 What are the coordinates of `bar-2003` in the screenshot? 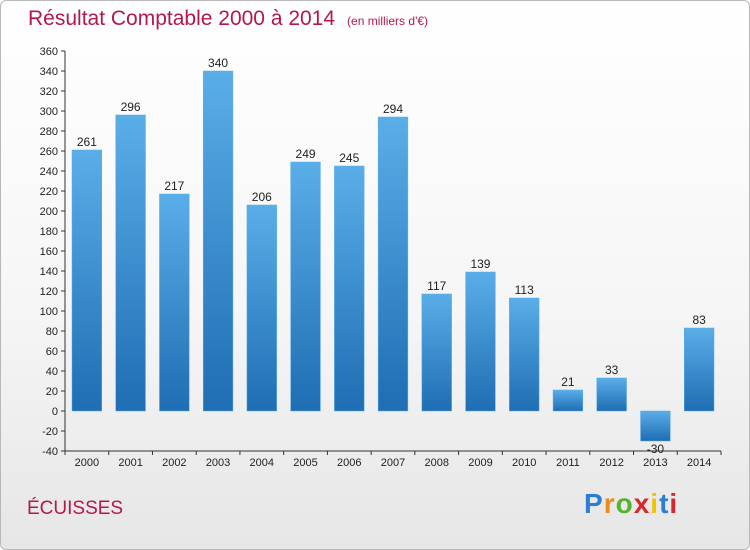 It's located at (218, 241).